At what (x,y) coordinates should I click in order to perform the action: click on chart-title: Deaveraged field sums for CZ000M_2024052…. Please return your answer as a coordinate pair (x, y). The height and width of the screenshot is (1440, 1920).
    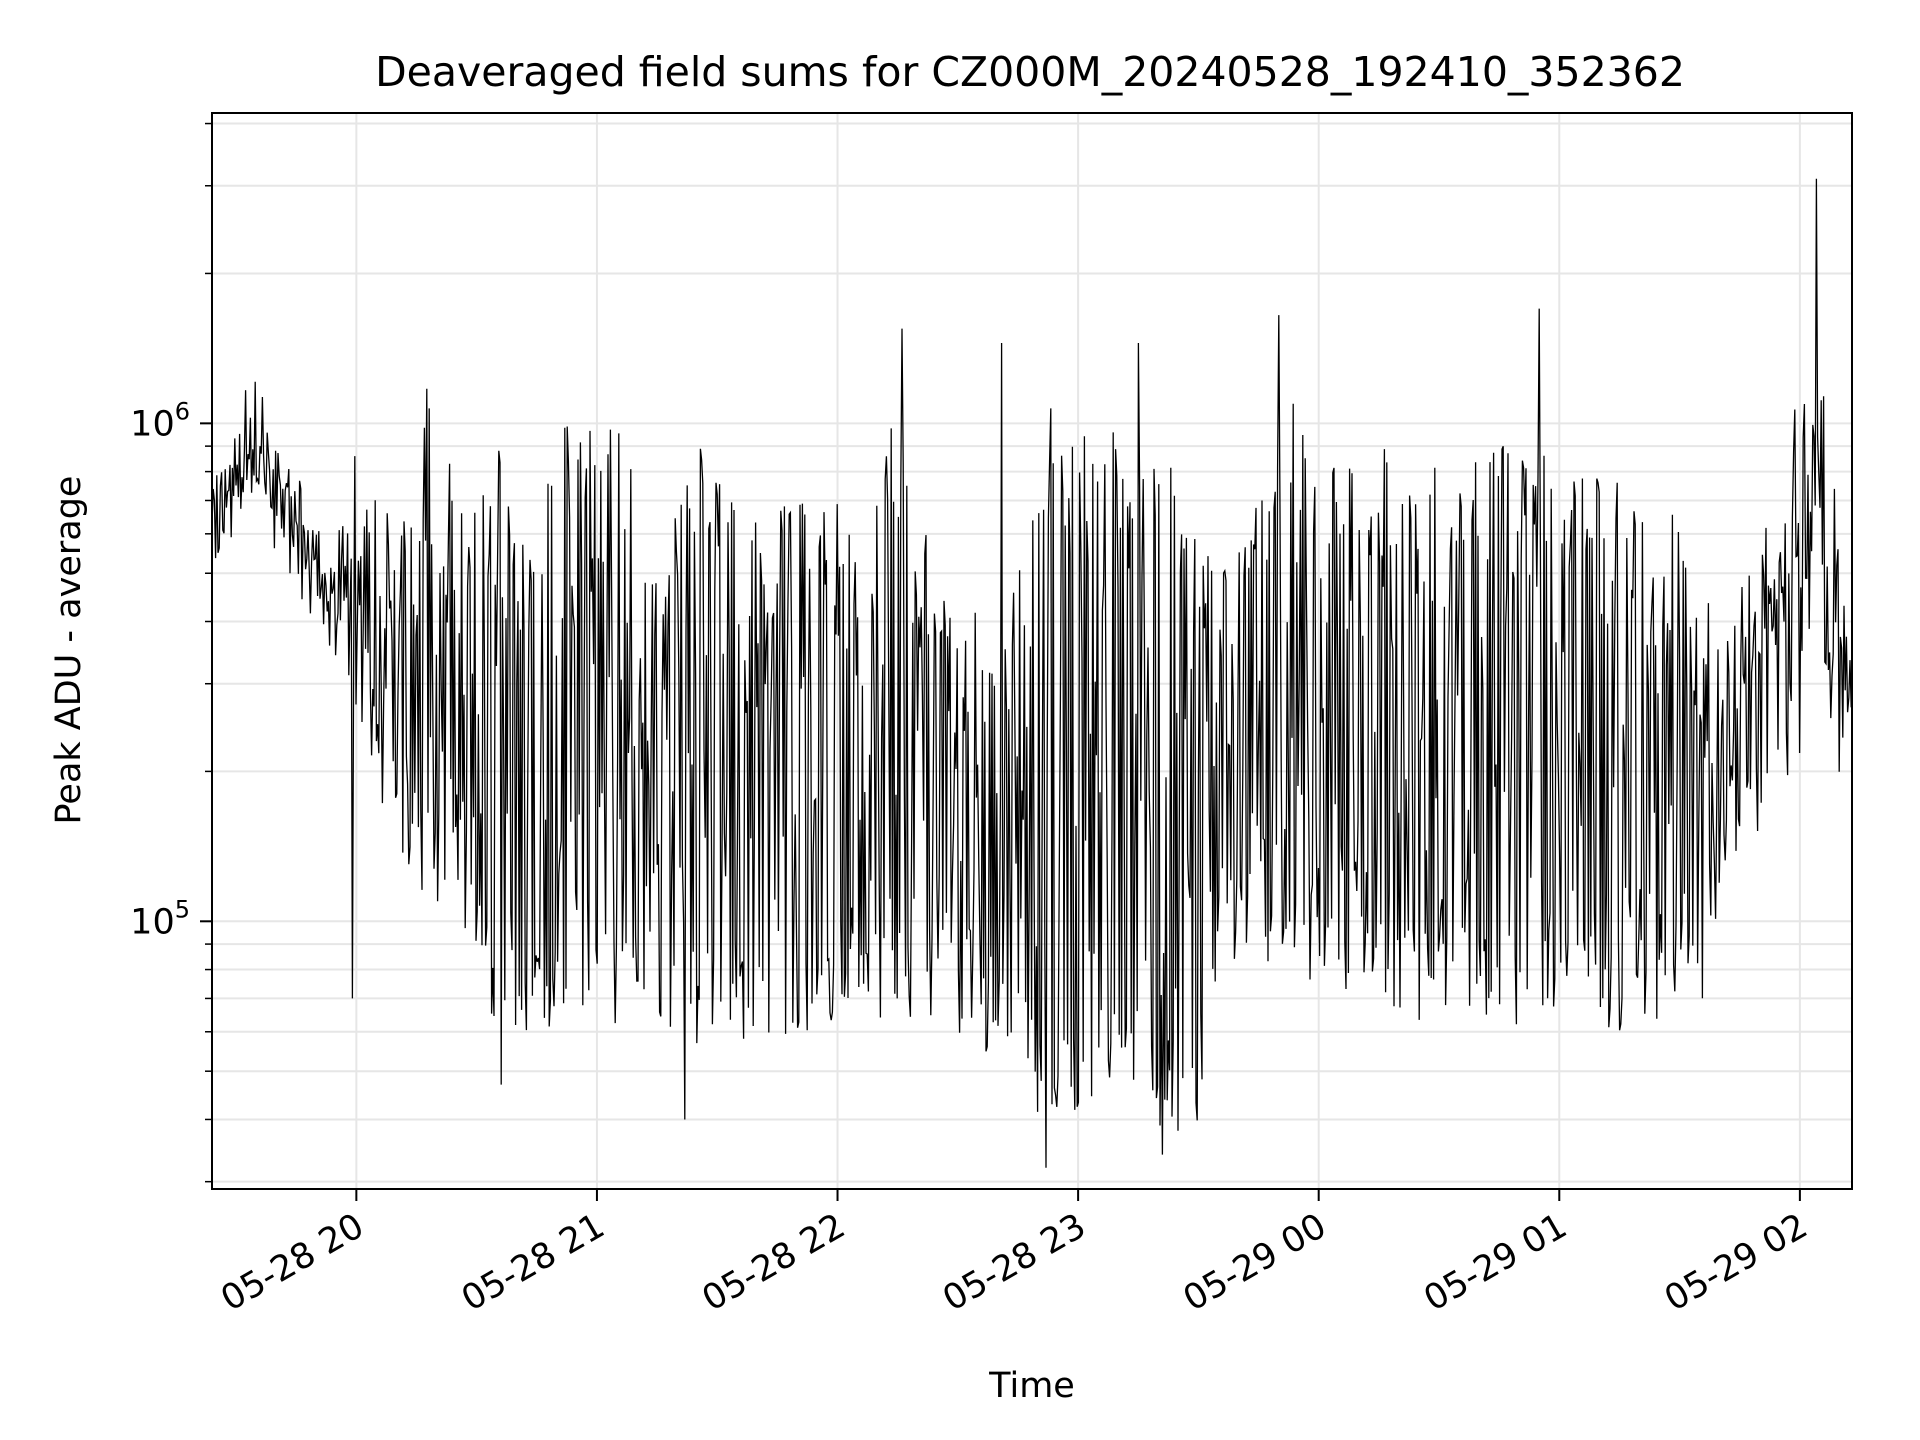
    Looking at the image, I should click on (1030, 72).